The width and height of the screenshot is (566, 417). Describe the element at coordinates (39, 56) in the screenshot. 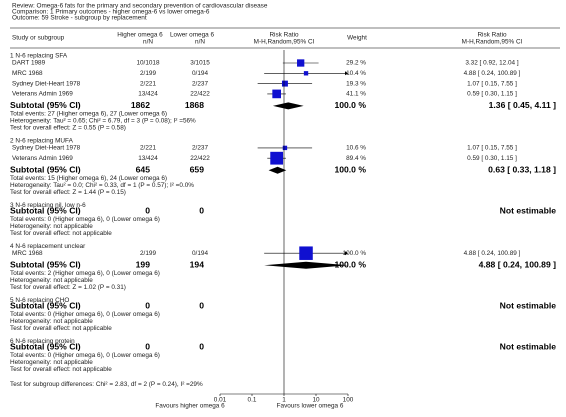

I see `group-title: 1 N-6 replacing SFA` at that location.